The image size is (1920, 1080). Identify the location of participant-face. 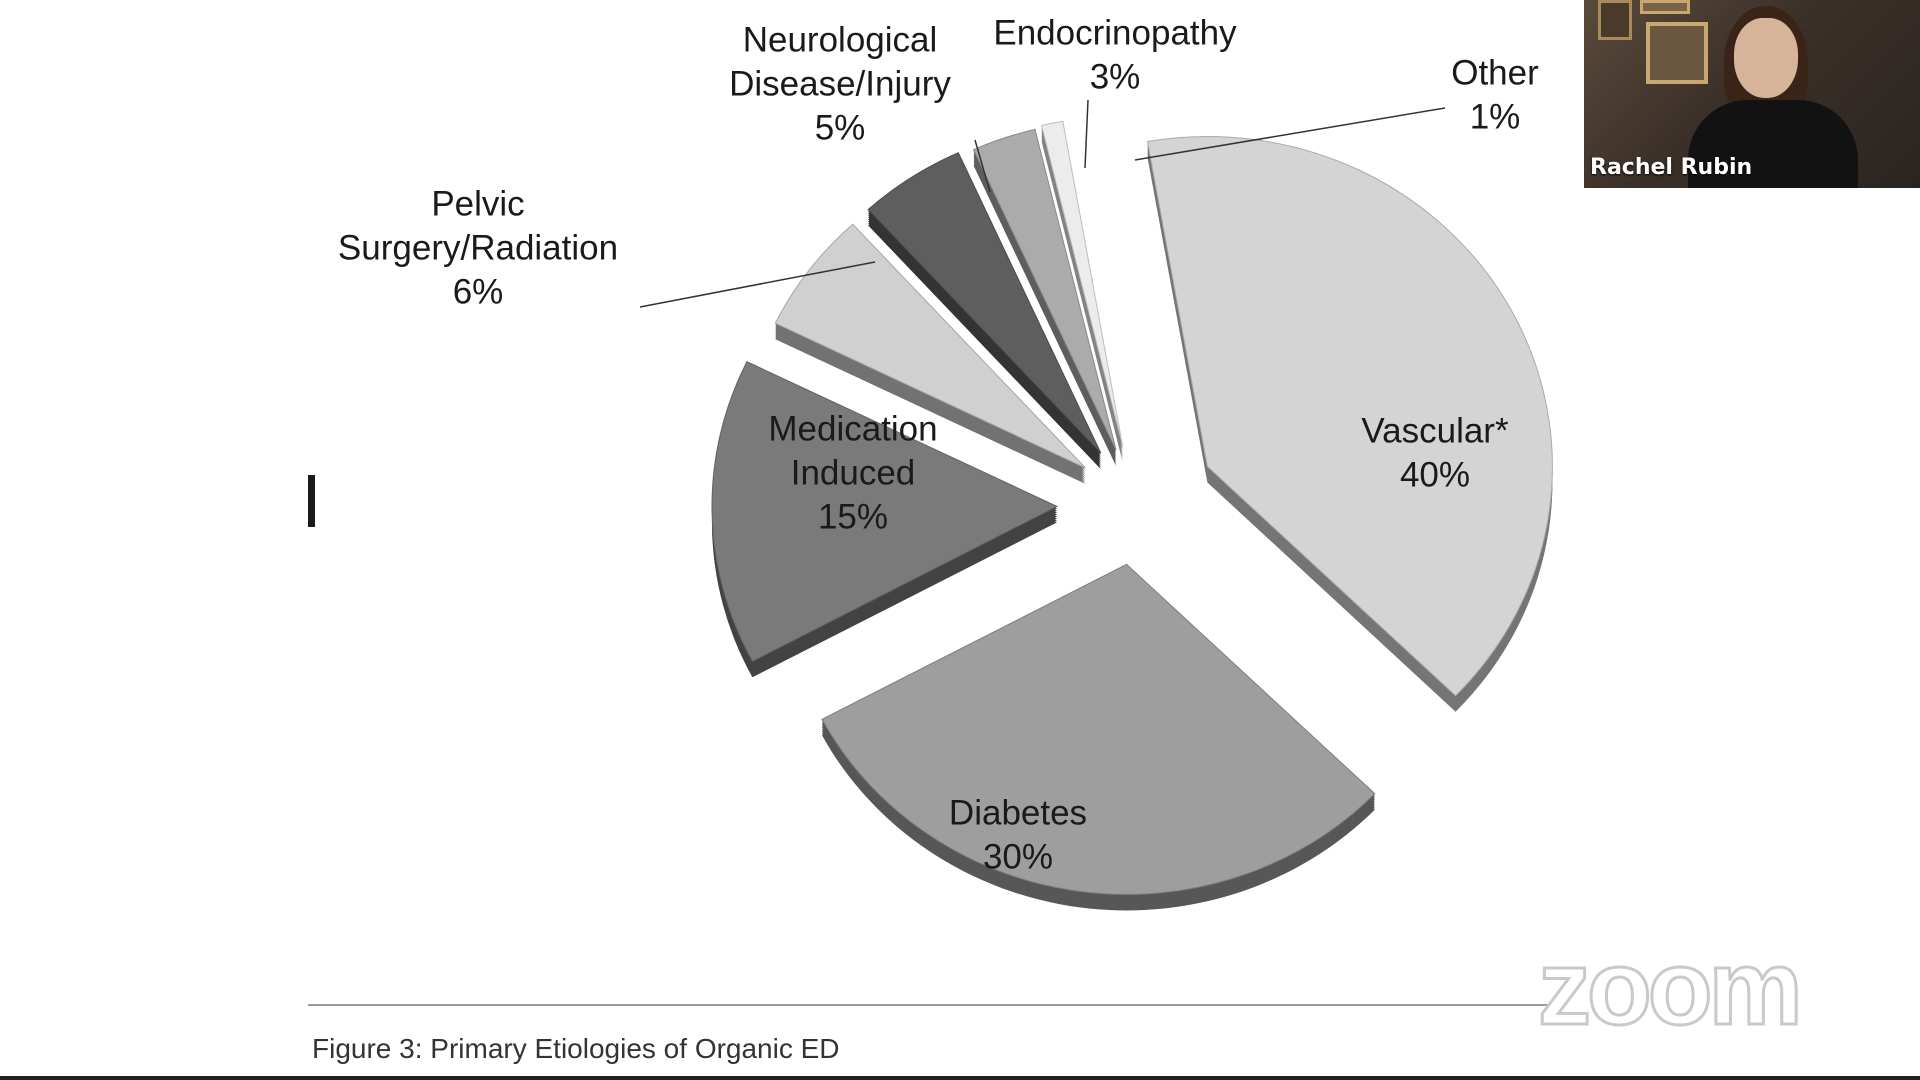
(1766, 58).